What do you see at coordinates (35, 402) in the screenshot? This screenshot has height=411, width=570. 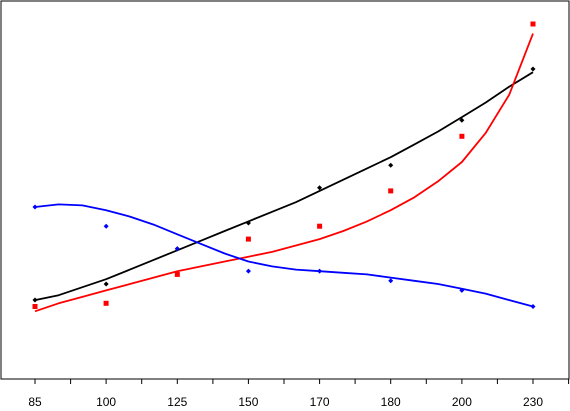 I see `x-tick-label: 85` at bounding box center [35, 402].